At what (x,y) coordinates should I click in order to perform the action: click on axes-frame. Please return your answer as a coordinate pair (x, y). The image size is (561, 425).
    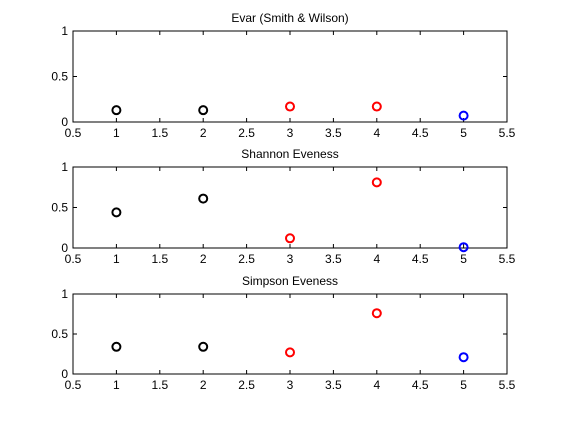
    Looking at the image, I should click on (290, 334).